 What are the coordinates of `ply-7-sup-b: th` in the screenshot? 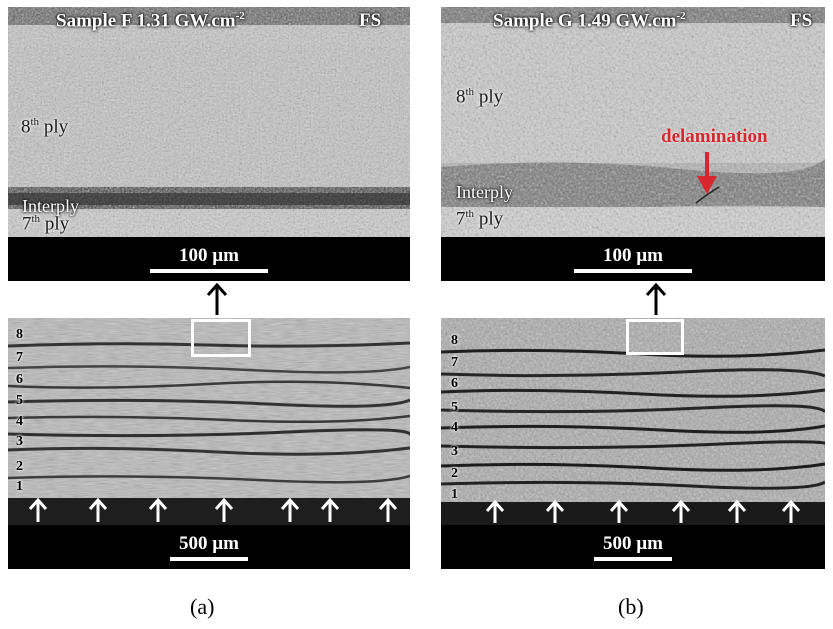 It's located at (470, 214).